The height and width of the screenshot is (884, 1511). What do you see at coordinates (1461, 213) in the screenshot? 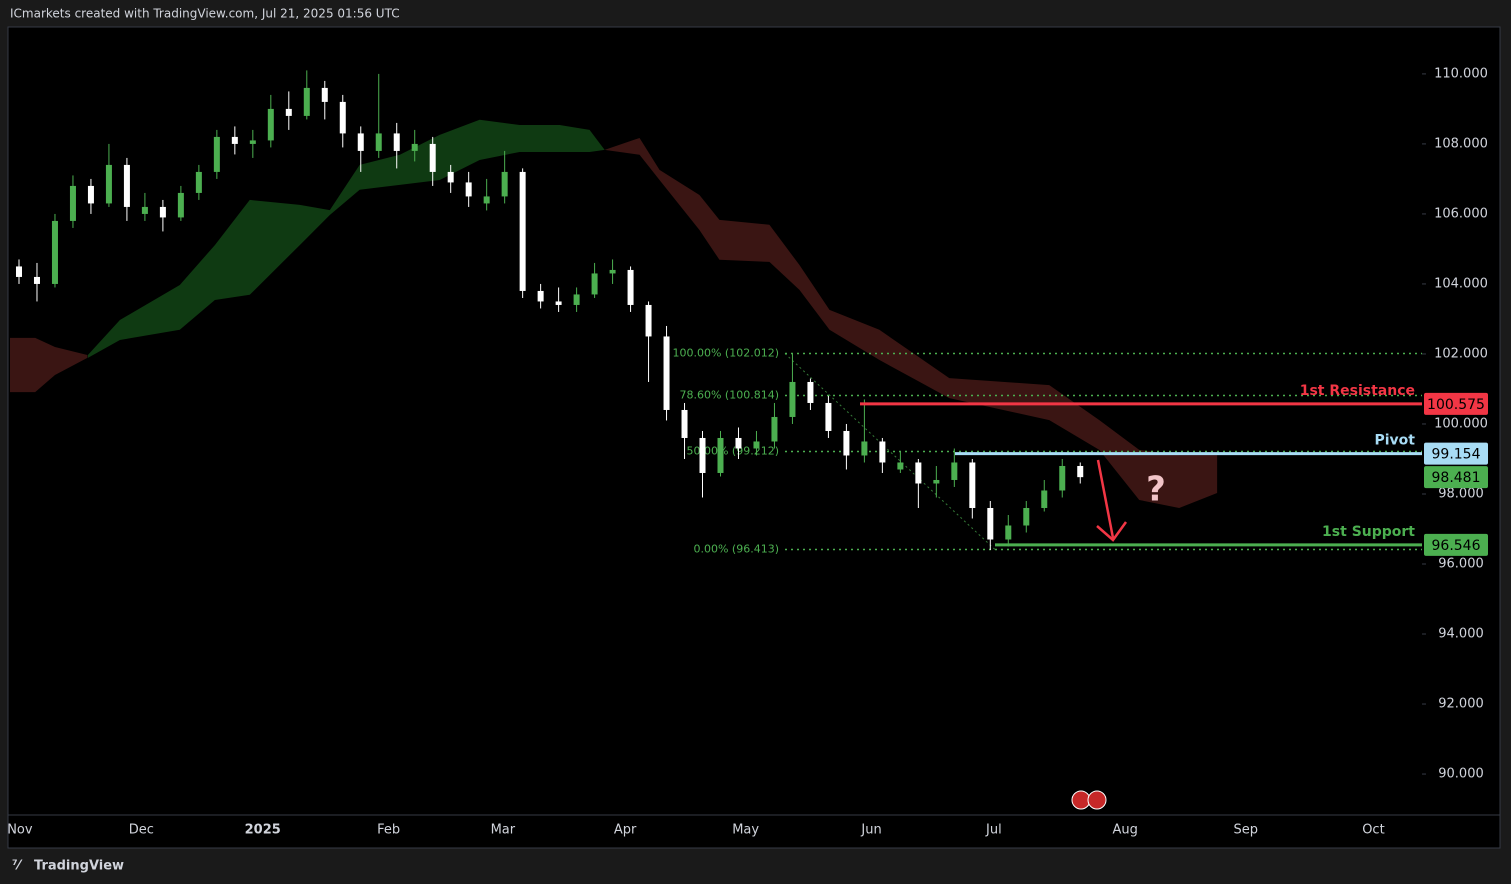
I see `y-tick-label: 106.000` at bounding box center [1461, 213].